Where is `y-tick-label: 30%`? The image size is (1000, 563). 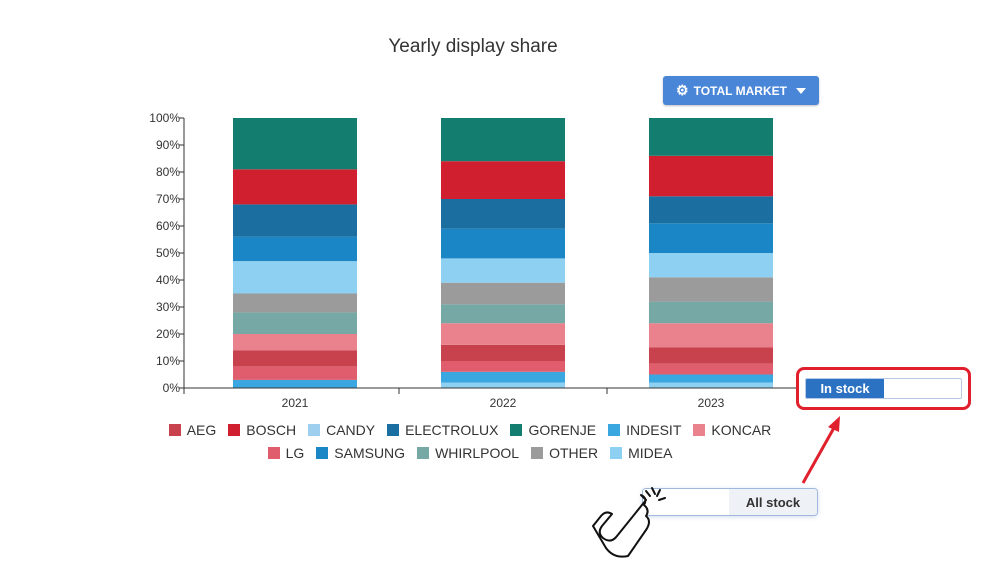 y-tick-label: 30% is located at coordinates (168, 307).